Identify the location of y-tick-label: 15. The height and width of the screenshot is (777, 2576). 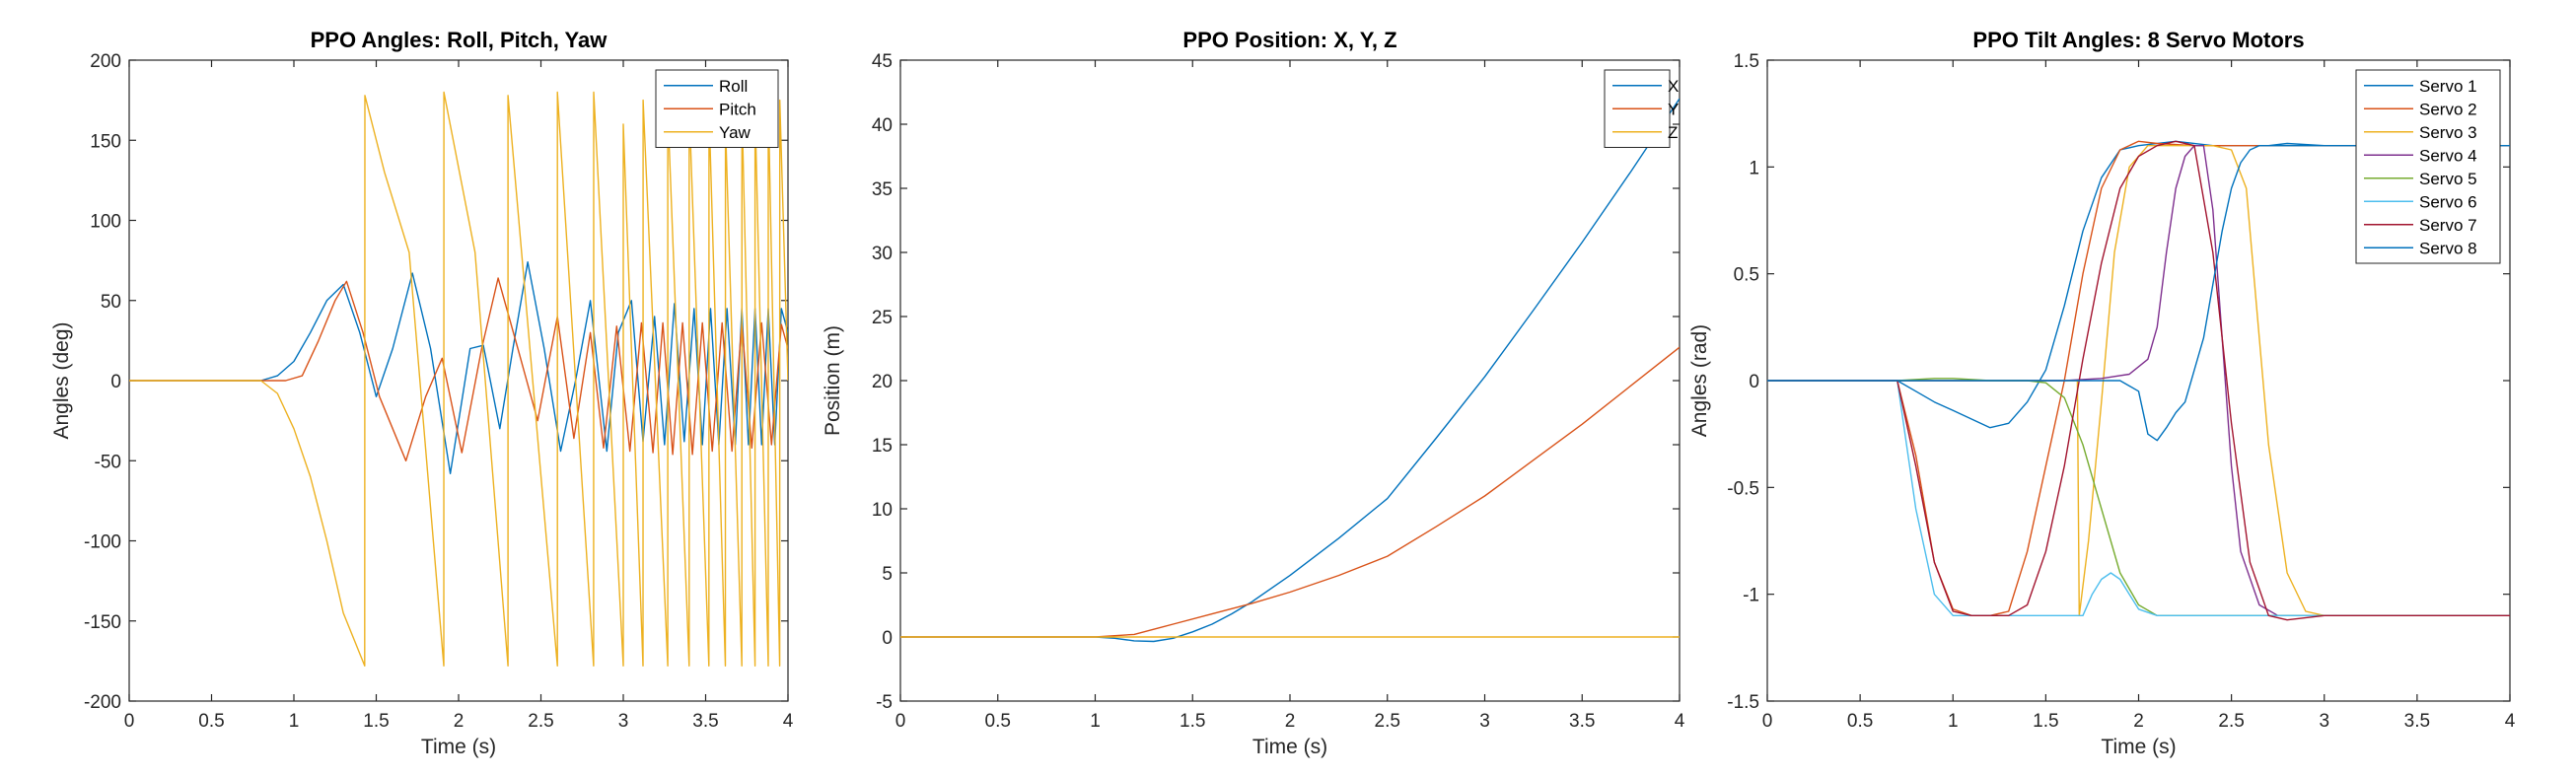
(882, 447).